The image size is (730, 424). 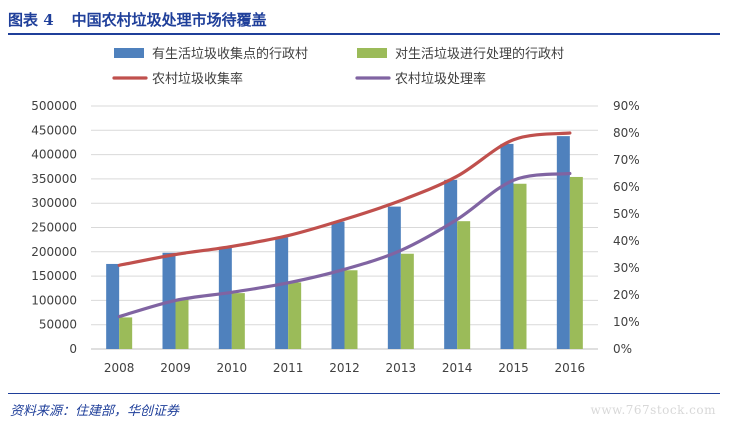 What do you see at coordinates (54, 203) in the screenshot?
I see `left-tick-label: 300000` at bounding box center [54, 203].